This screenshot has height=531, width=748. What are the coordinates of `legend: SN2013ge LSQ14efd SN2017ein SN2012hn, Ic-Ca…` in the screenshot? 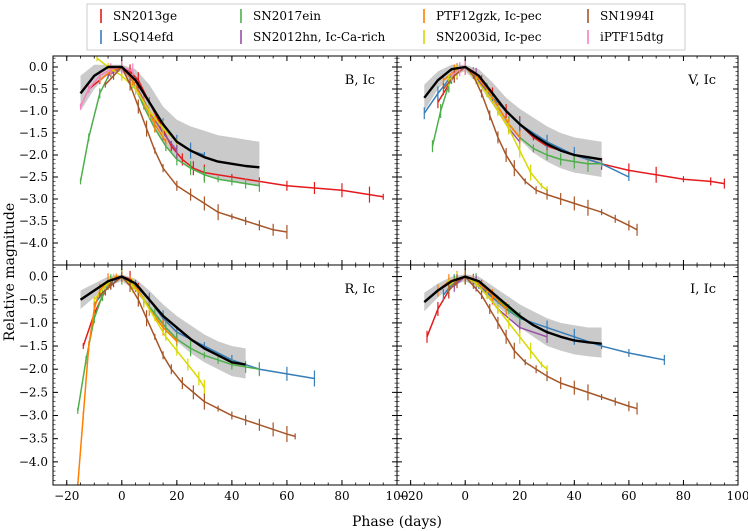 It's located at (386, 27).